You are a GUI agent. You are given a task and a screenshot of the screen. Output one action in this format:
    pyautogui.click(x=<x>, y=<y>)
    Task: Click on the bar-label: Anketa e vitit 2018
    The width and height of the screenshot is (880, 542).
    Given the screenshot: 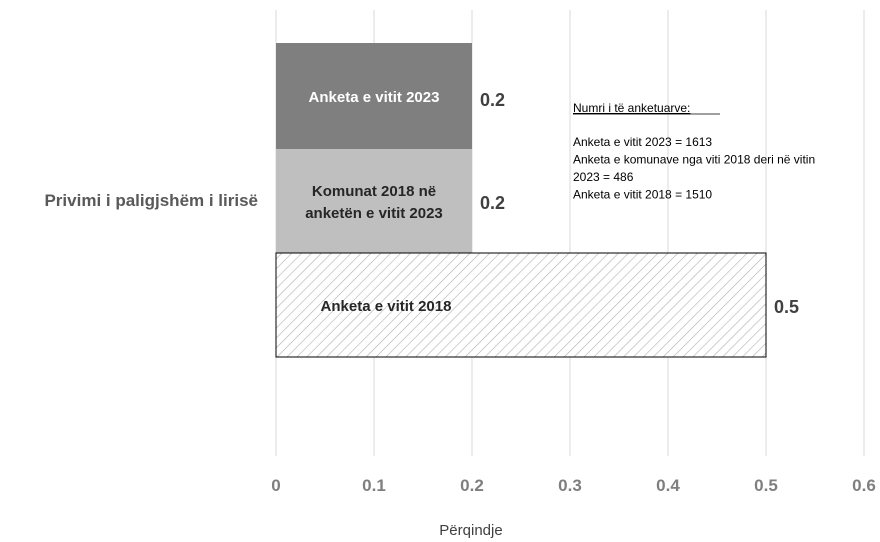 What is the action you would take?
    pyautogui.click(x=386, y=306)
    